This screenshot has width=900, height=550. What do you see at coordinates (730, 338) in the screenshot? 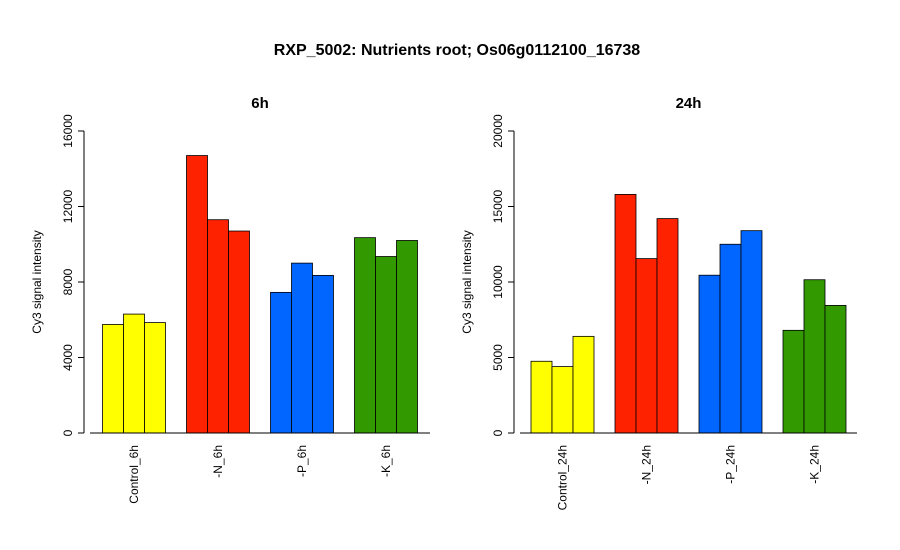
I see `bar--P_24h-2` at bounding box center [730, 338].